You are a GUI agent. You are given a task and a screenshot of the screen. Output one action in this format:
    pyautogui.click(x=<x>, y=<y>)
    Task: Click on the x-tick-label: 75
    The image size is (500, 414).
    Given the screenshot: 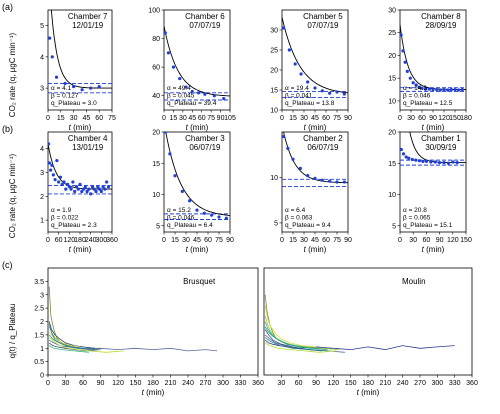 What is the action you would take?
    pyautogui.click(x=337, y=240)
    